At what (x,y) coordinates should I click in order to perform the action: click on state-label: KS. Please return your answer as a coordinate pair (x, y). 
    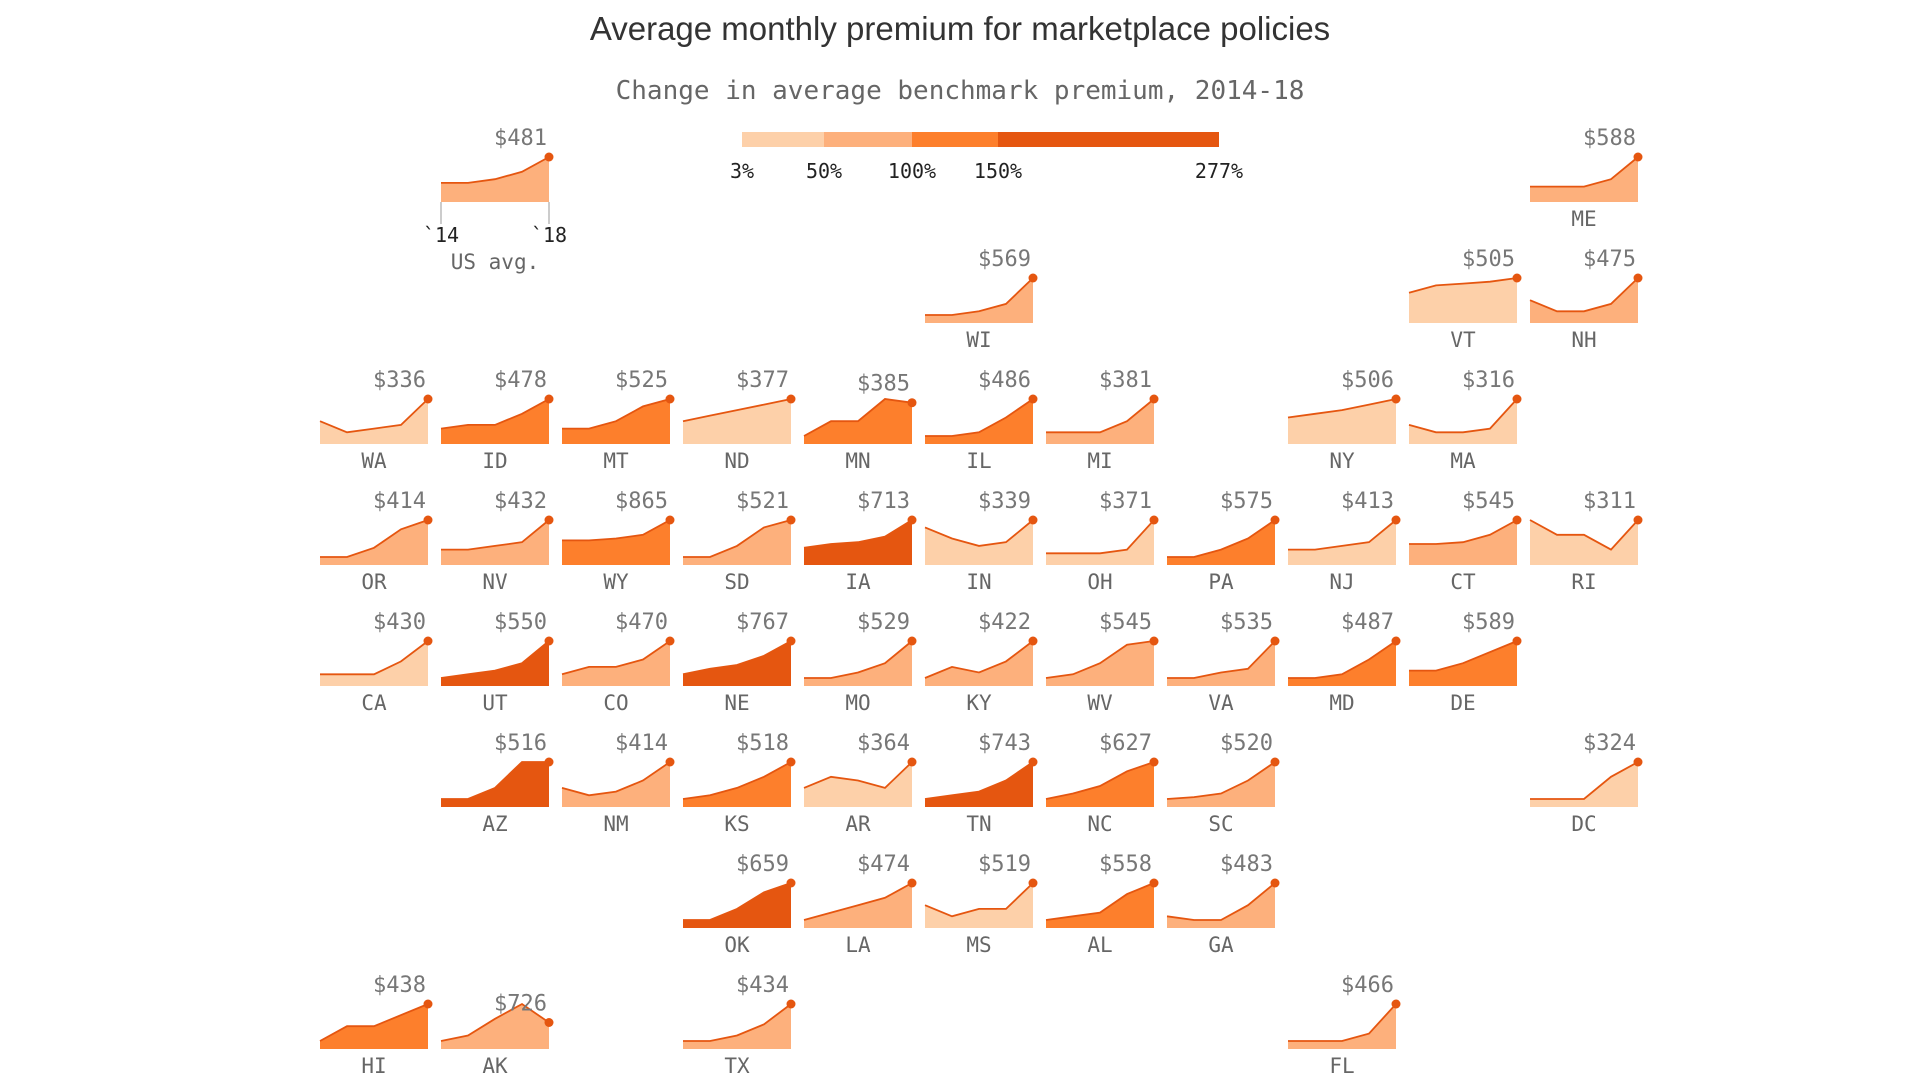
    Looking at the image, I should click on (736, 824).